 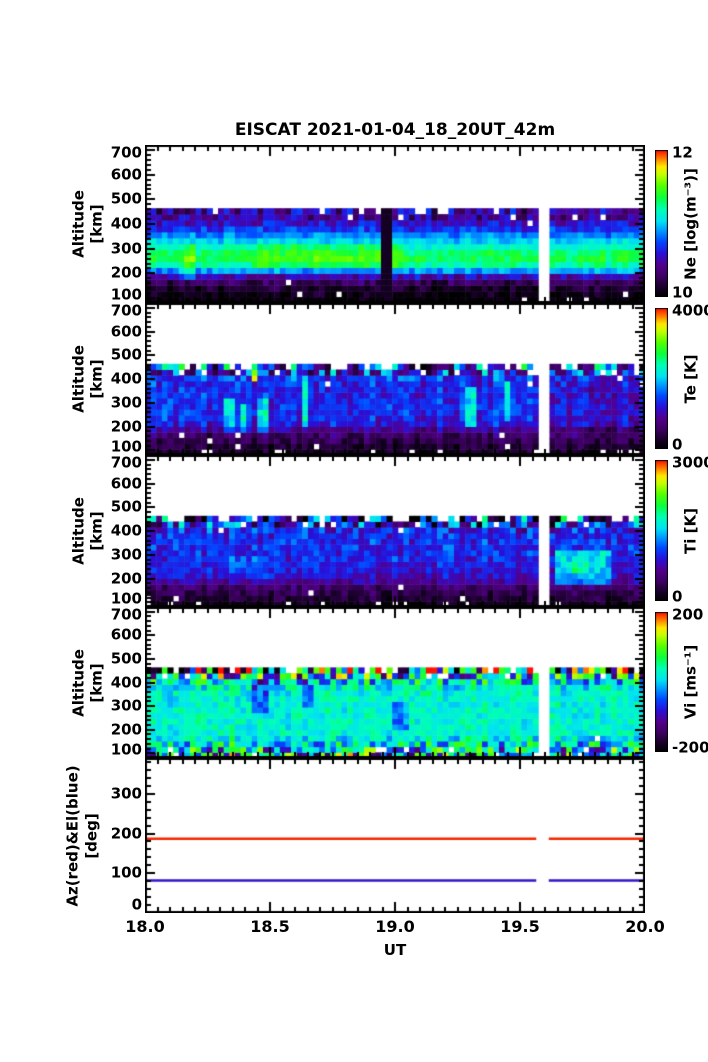 What do you see at coordinates (682, 152) in the screenshot?
I see `colorbar-tick-label: 12` at bounding box center [682, 152].